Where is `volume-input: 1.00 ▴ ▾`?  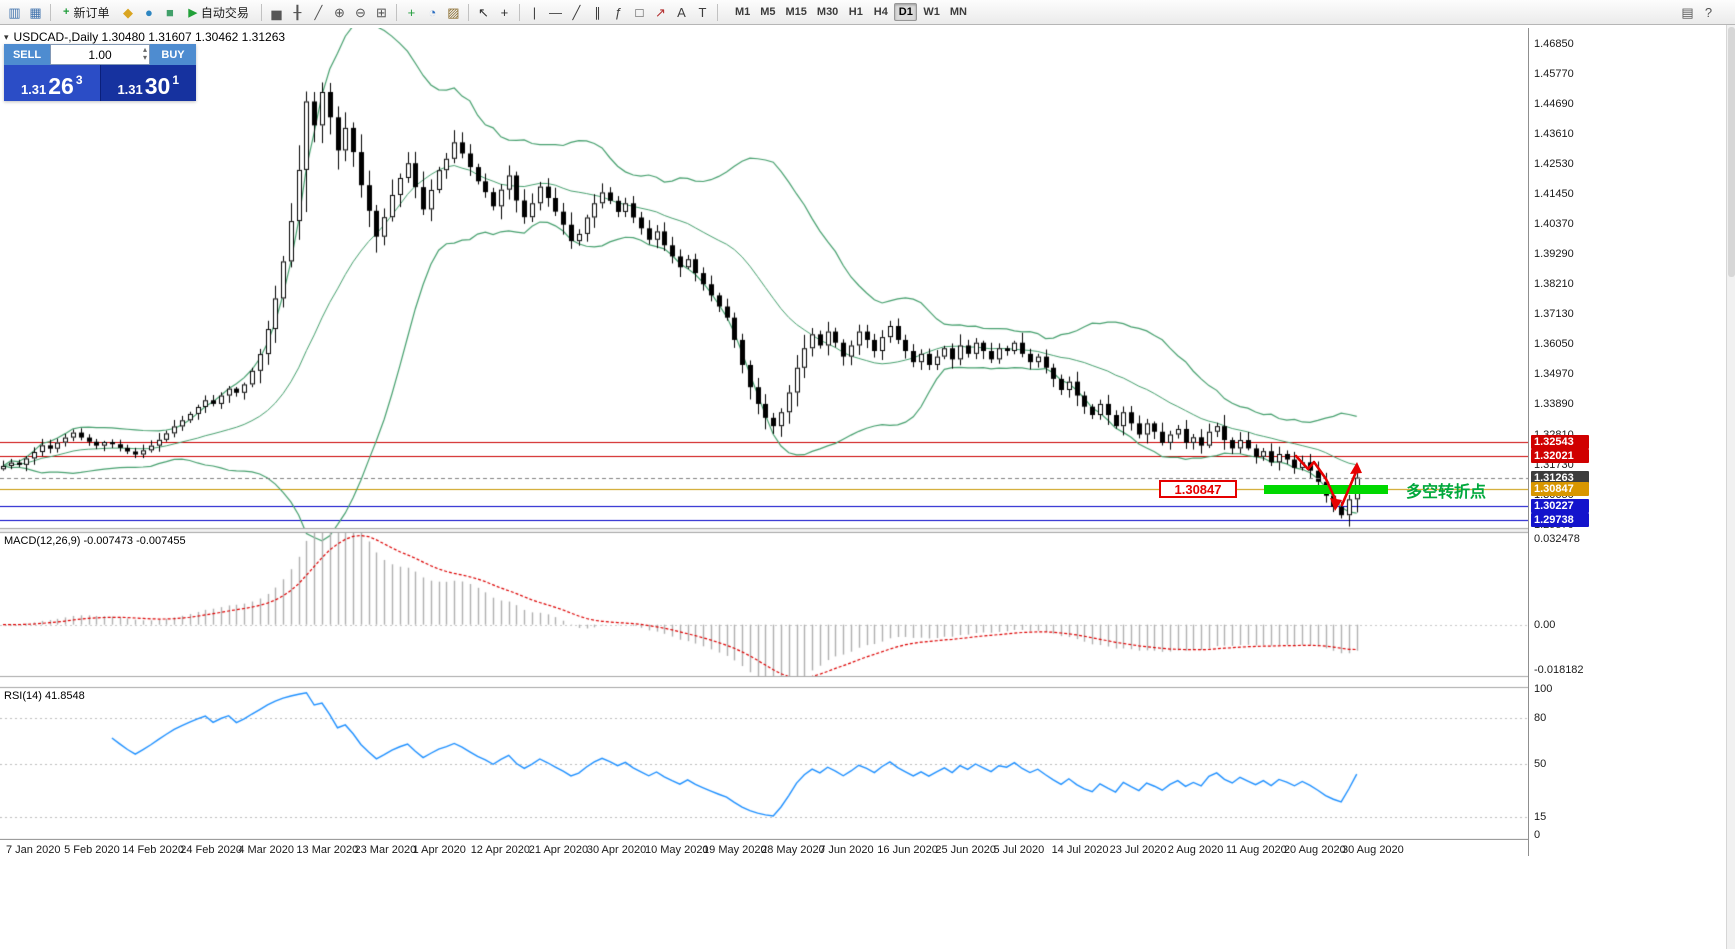
volume-input: 1.00 ▴ ▾ is located at coordinates (100, 54).